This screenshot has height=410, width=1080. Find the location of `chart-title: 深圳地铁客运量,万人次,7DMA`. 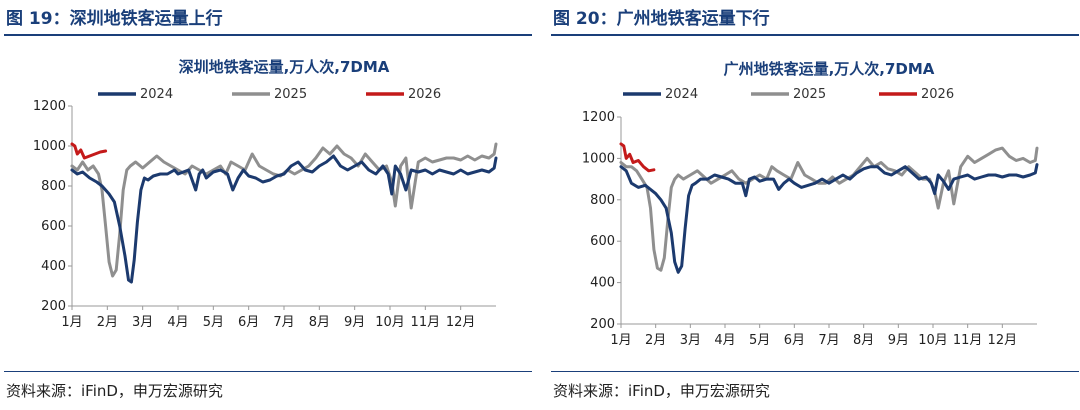

chart-title: 深圳地铁客运量,万人次,7DMA is located at coordinates (284, 67).